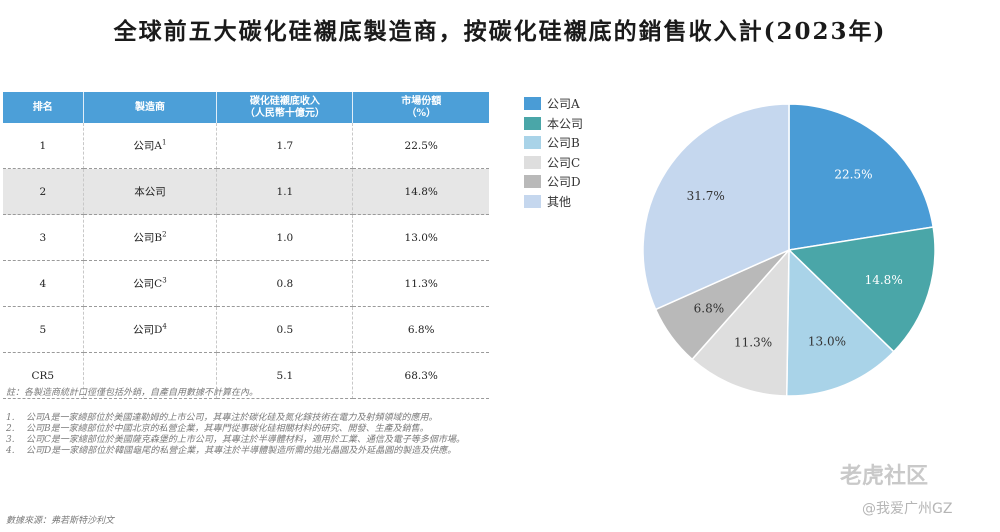 The image size is (1000, 532). Describe the element at coordinates (559, 201) in the screenshot. I see `legend-label: 其他` at that location.